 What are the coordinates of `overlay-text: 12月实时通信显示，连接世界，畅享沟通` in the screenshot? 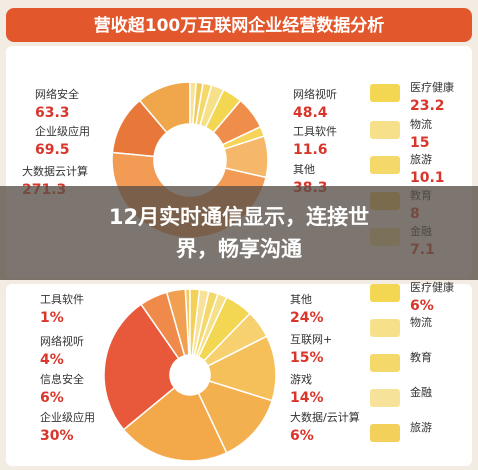 It's located at (239, 233).